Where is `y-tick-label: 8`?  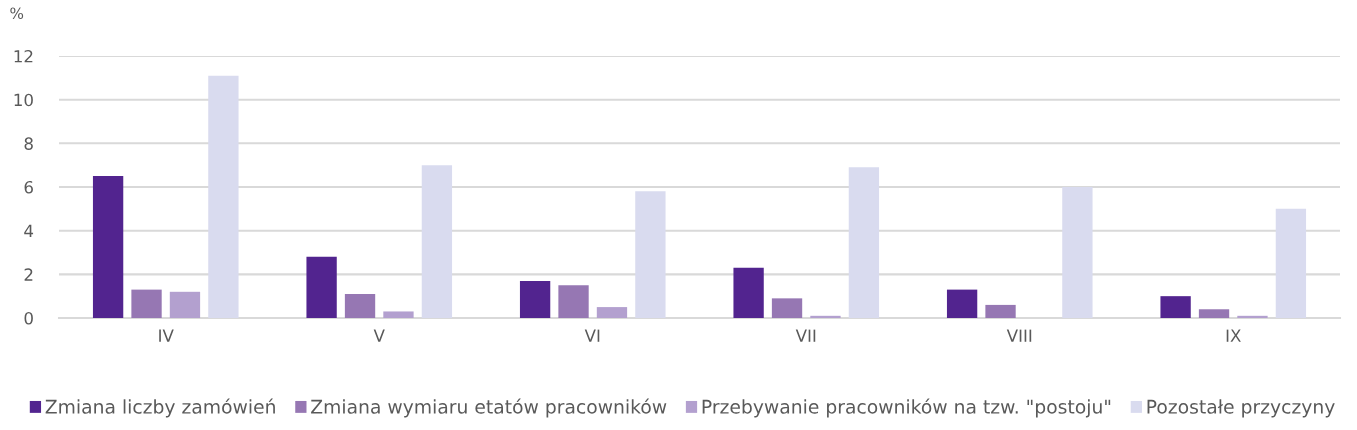 y-tick-label: 8 is located at coordinates (28, 143).